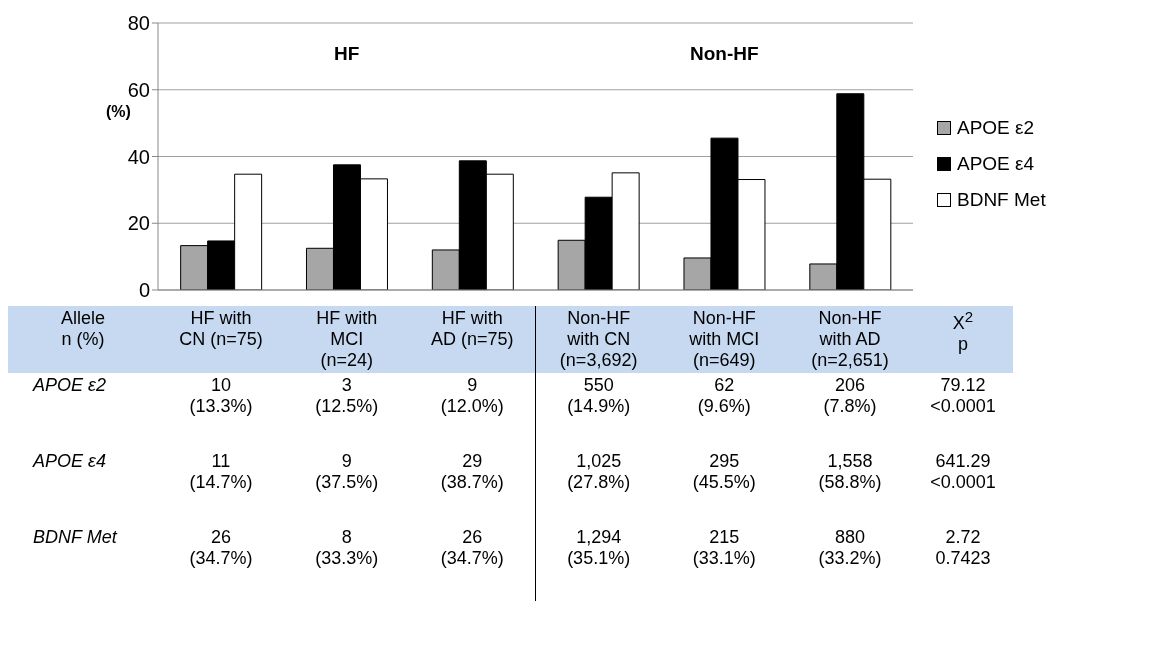 This screenshot has width=1162, height=648. Describe the element at coordinates (724, 395) in the screenshot. I see `data-label: 62 (9.6%)` at that location.